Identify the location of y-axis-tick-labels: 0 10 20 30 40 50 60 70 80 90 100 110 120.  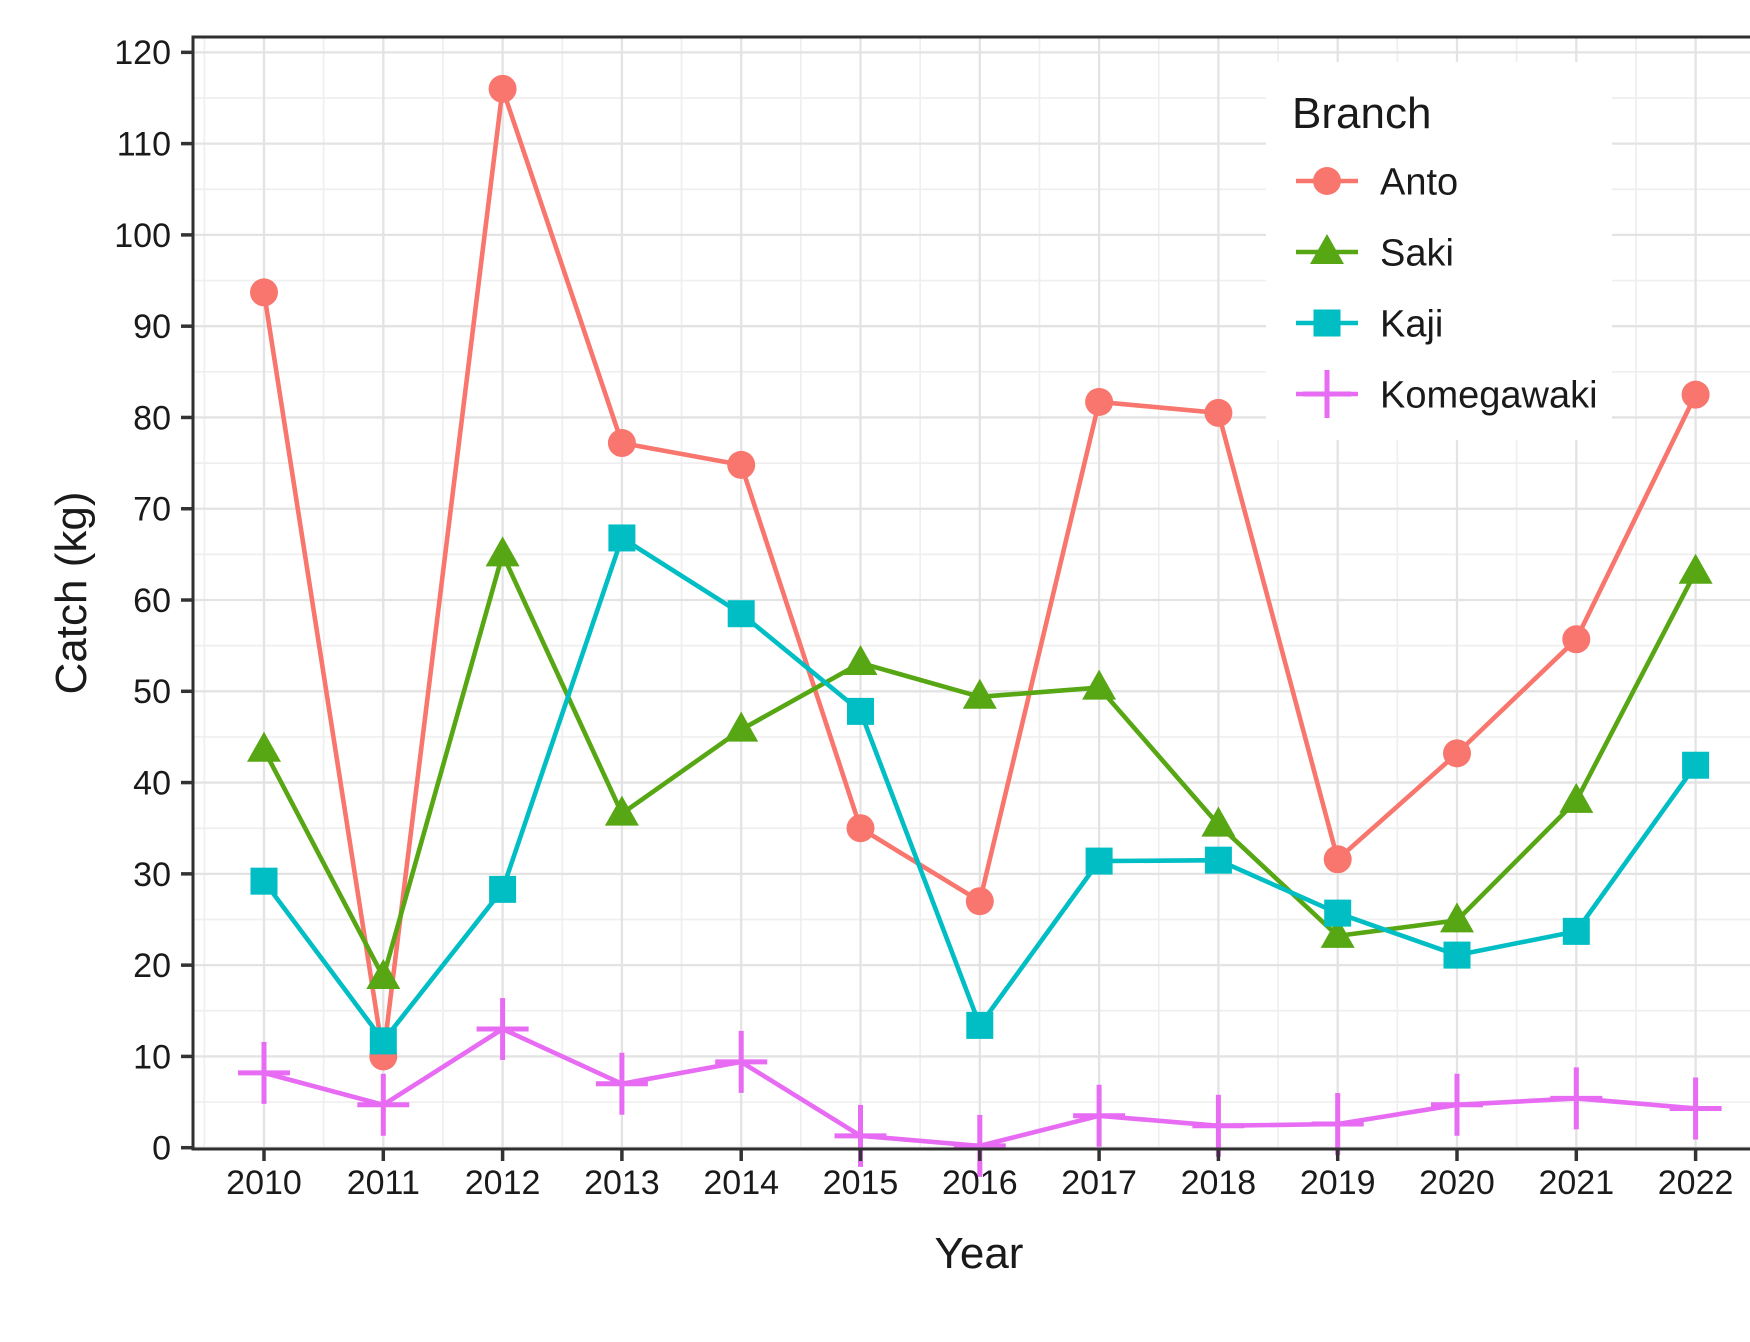
(142, 600).